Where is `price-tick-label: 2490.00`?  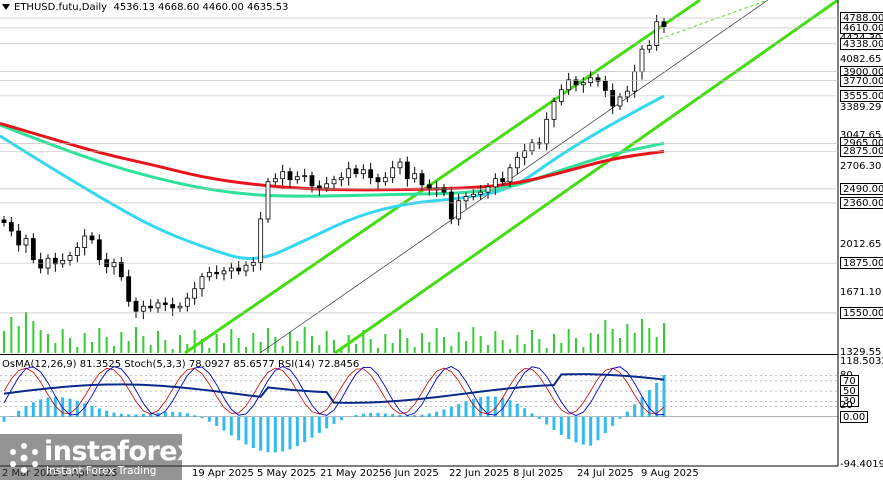 price-tick-label: 2490.00 is located at coordinates (861, 188).